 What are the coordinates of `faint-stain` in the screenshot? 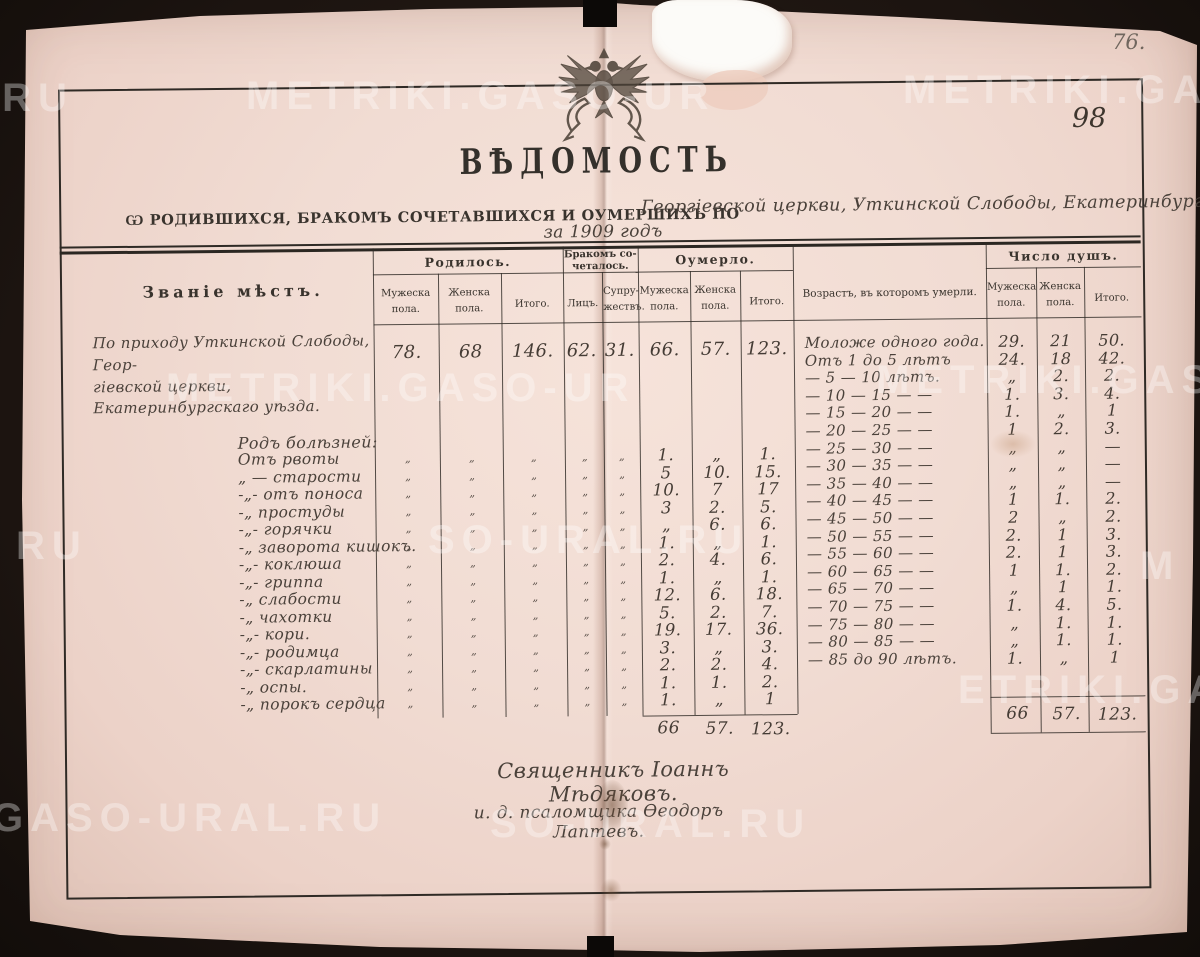 It's located at (1013, 444).